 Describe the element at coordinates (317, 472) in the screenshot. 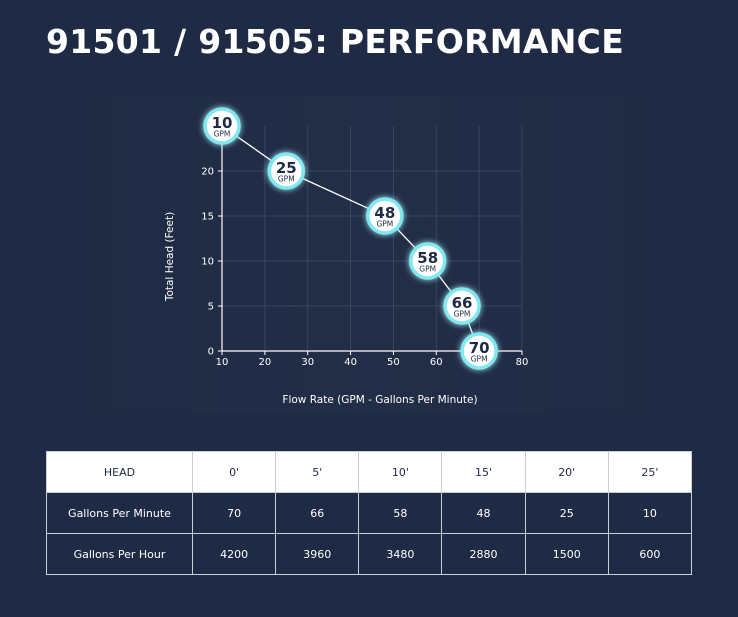

I see `header-cell: 5'` at that location.